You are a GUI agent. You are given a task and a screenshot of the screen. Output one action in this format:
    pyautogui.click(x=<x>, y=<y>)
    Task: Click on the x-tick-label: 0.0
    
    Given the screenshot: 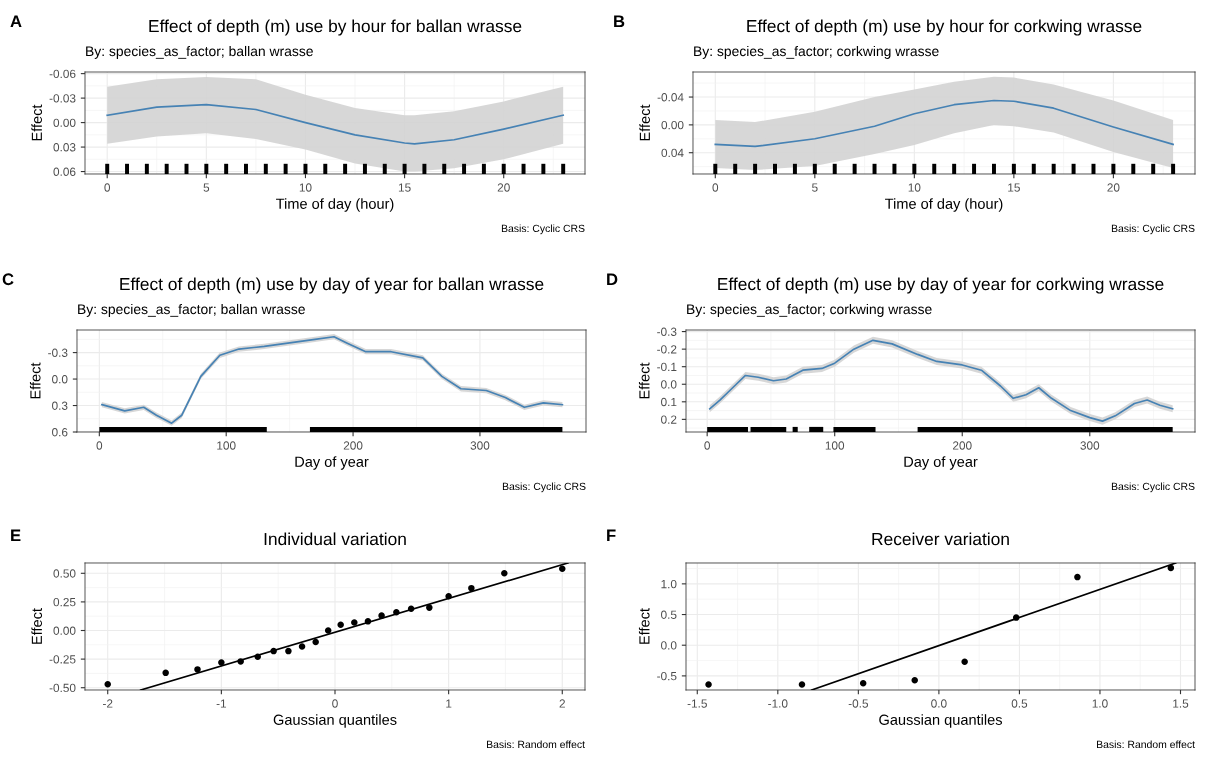 What is the action you would take?
    pyautogui.click(x=939, y=703)
    